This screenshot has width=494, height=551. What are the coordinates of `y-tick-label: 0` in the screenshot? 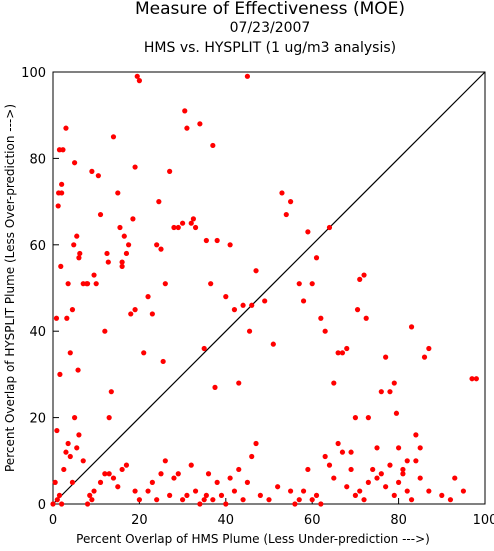 It's located at (42, 505).